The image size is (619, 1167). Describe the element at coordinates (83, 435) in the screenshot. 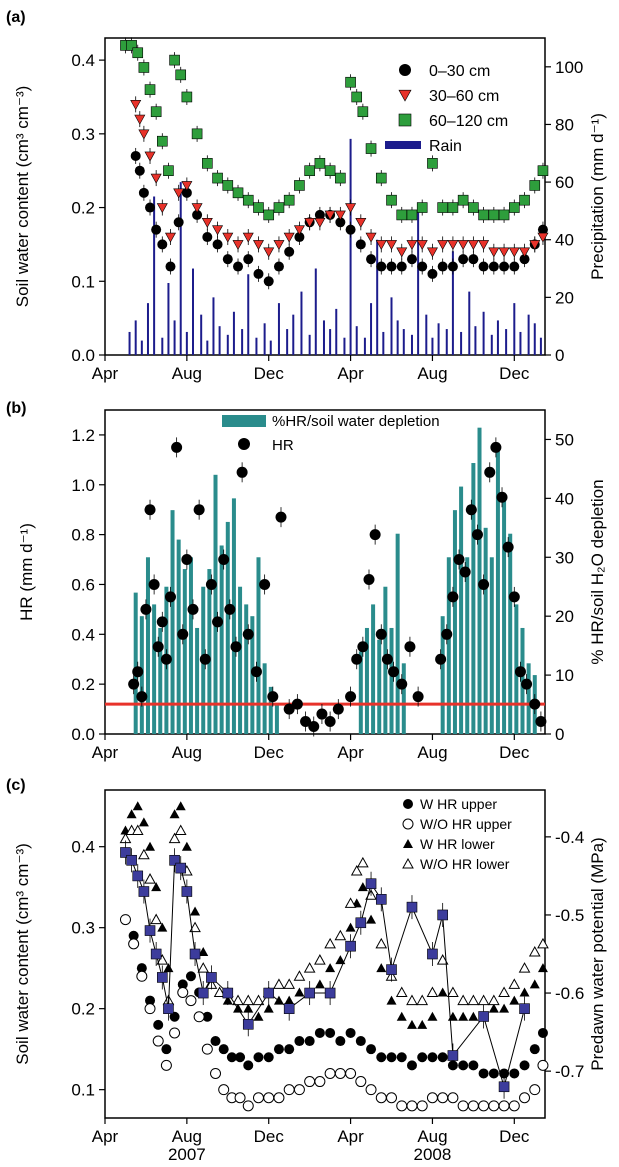

I see `panel-b-y-tick-label: 1.2` at that location.